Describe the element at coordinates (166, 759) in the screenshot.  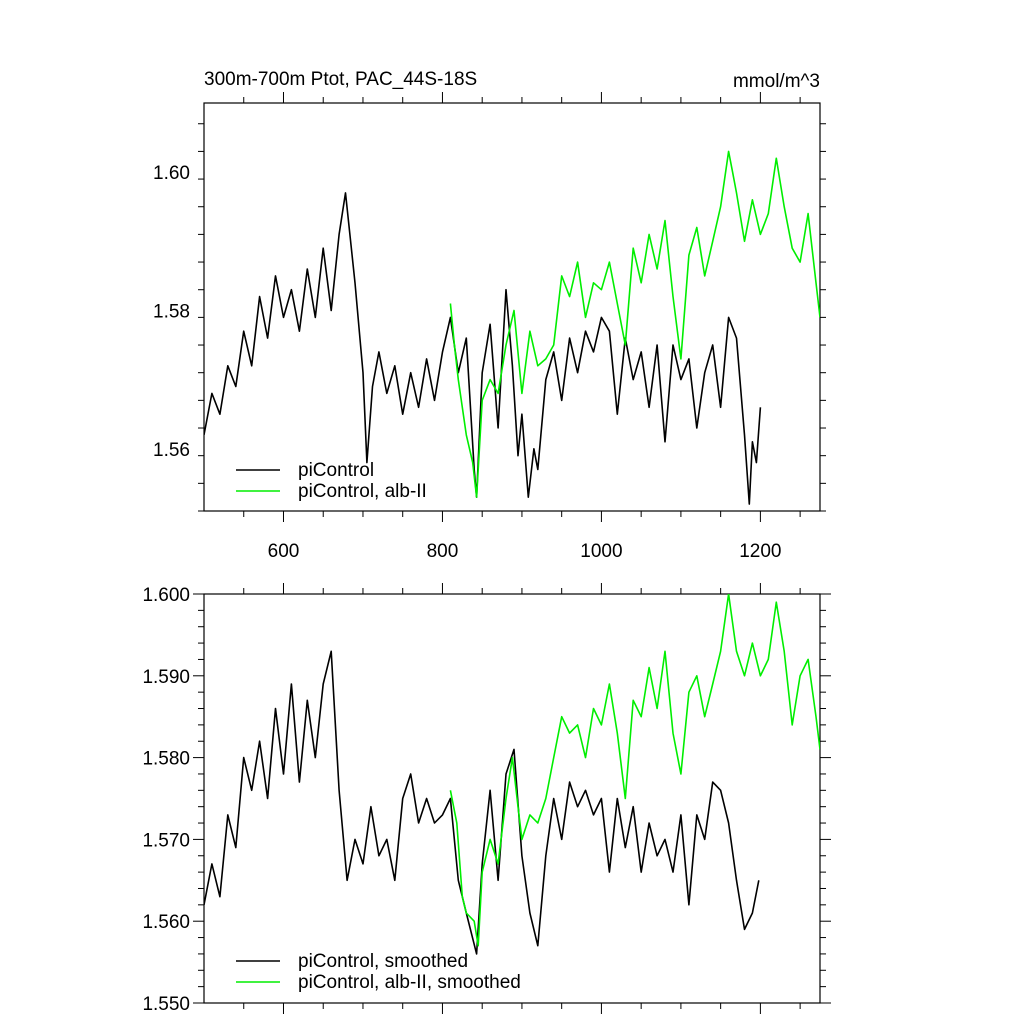
I see `y-tick-label: 1.580` at that location.